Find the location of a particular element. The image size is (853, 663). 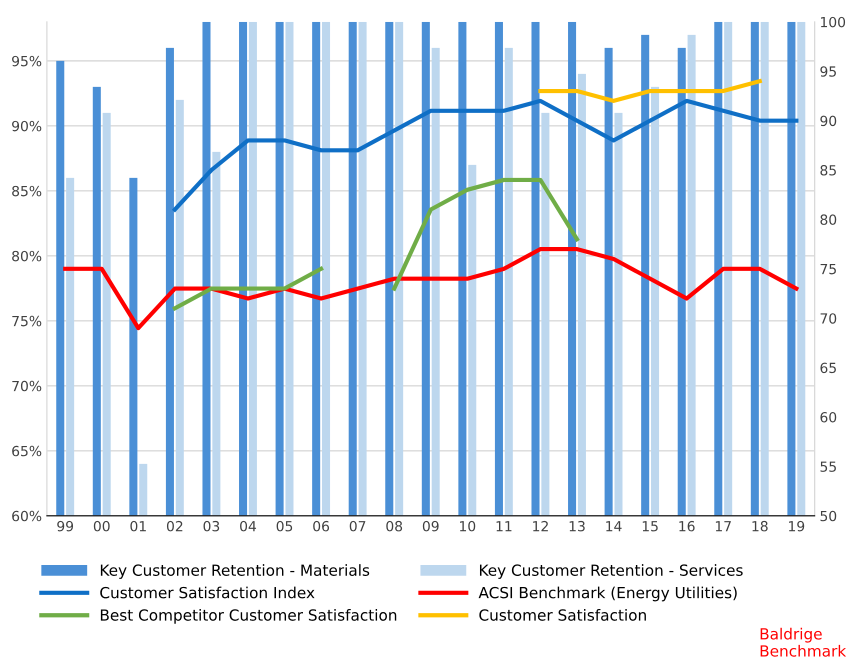

x-tick-label: 17 is located at coordinates (723, 526).